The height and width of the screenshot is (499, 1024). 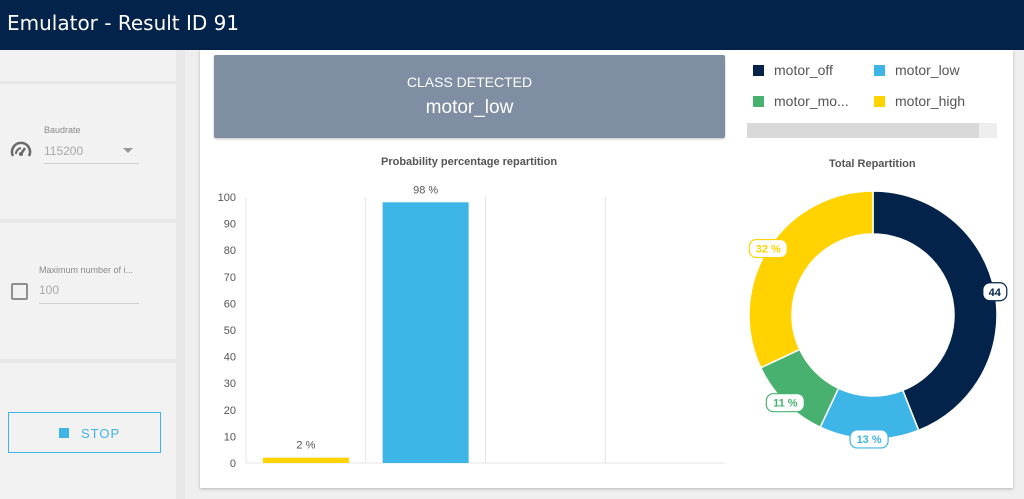 What do you see at coordinates (123, 23) in the screenshot?
I see `window-title: Emulator - Result ID 91` at bounding box center [123, 23].